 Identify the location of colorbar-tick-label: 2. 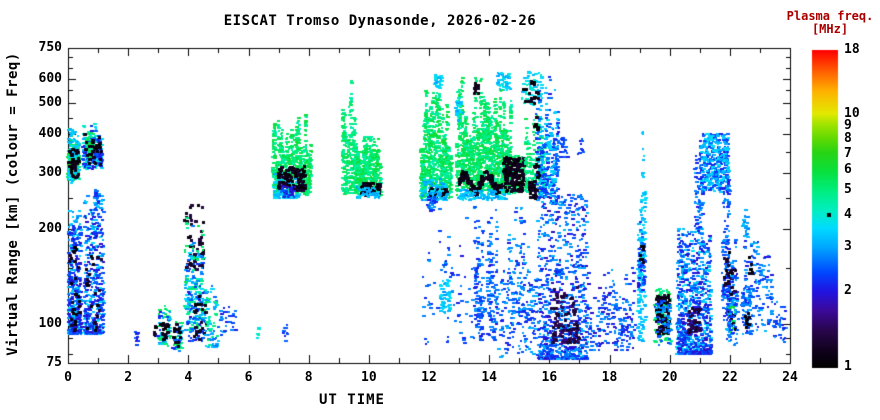
(848, 290).